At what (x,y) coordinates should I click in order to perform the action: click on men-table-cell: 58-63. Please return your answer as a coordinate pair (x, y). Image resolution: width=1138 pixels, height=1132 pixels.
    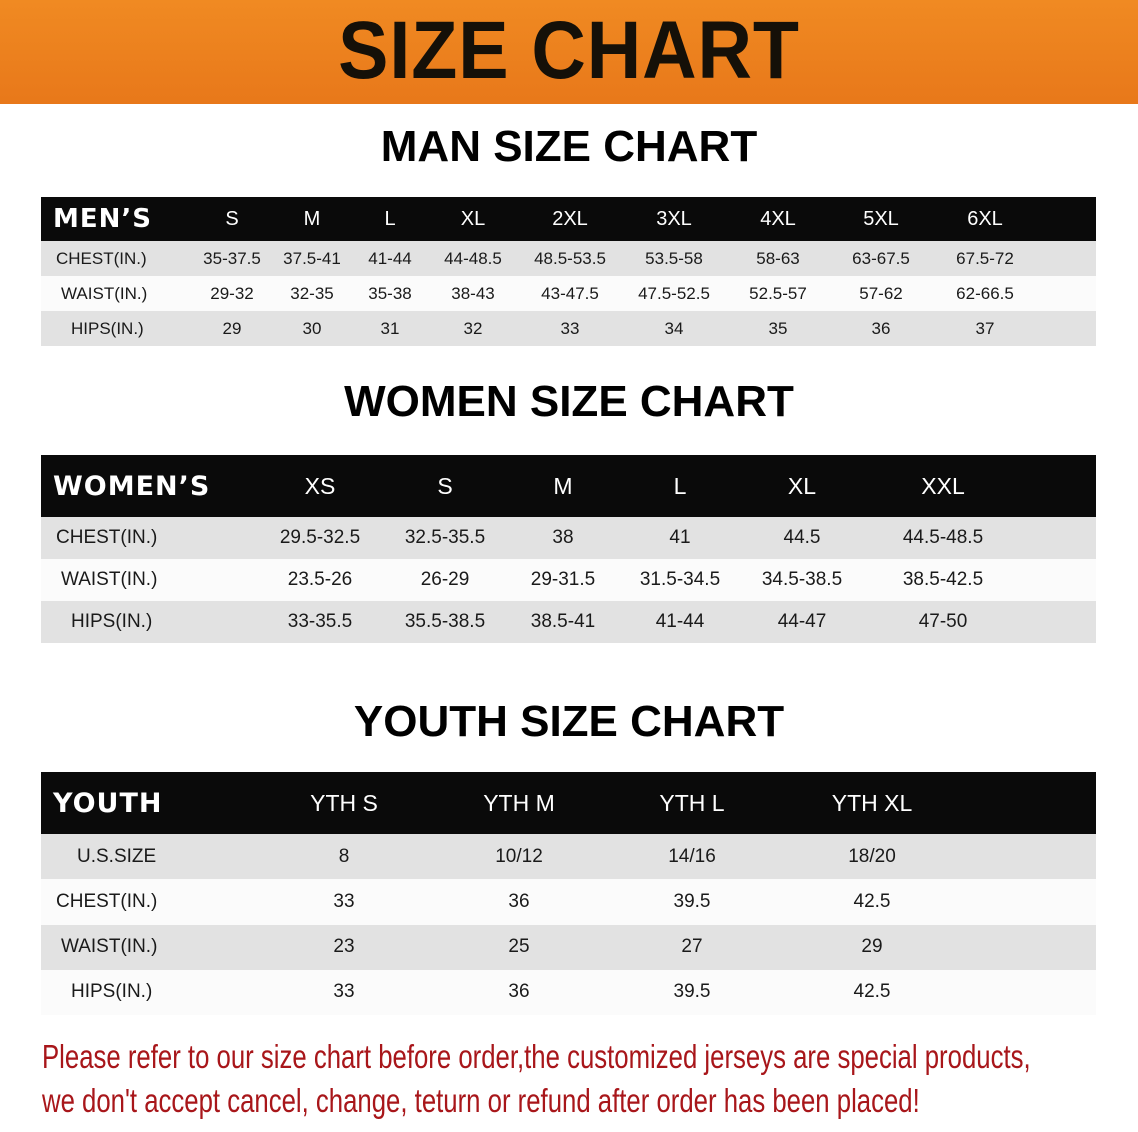
    Looking at the image, I should click on (778, 258).